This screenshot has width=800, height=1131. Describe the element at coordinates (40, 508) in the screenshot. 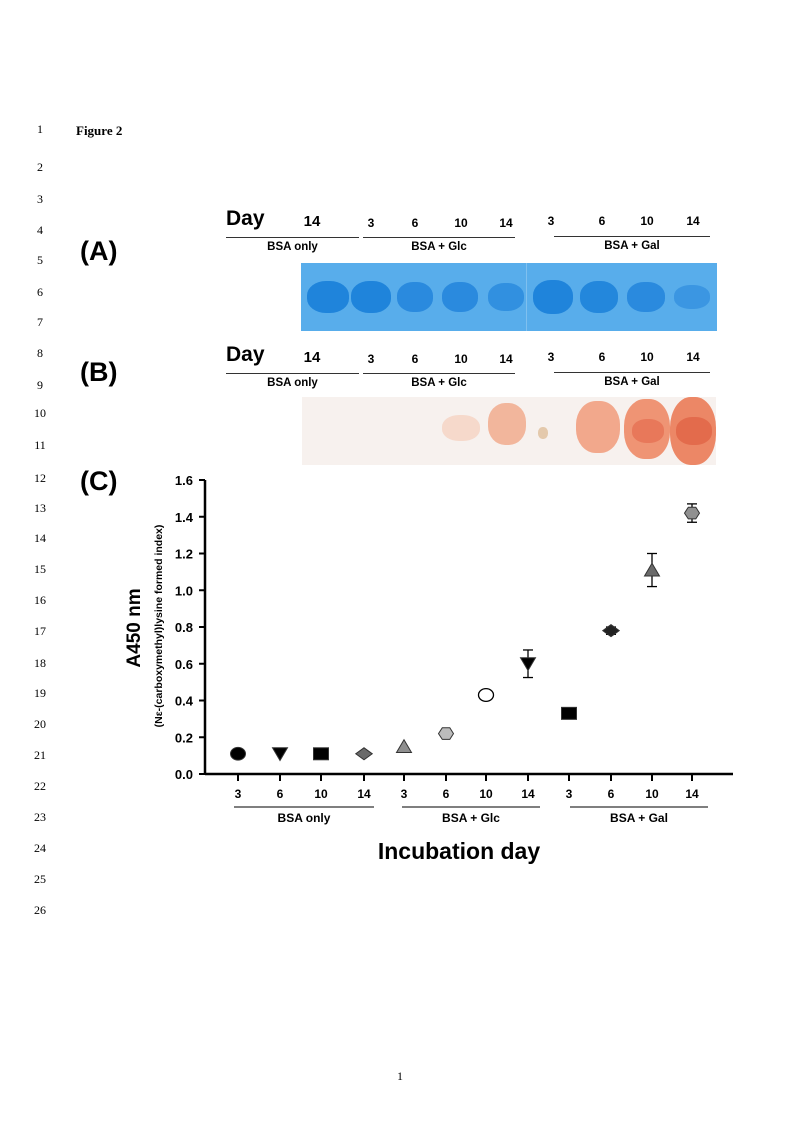

I see `line-number: 13` at that location.